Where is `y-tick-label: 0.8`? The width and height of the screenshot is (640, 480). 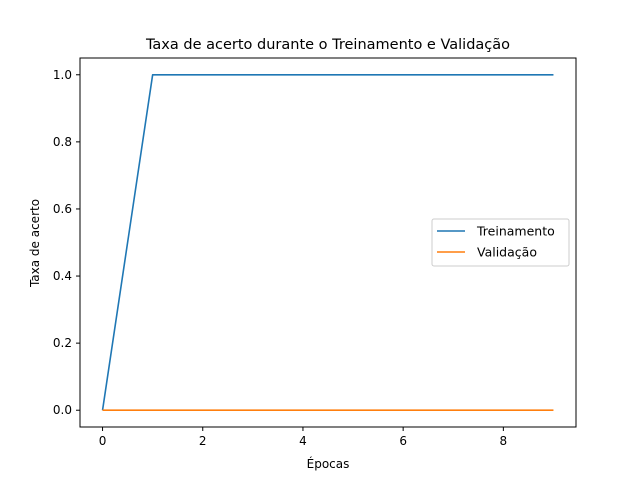 y-tick-label: 0.8 is located at coordinates (62, 142).